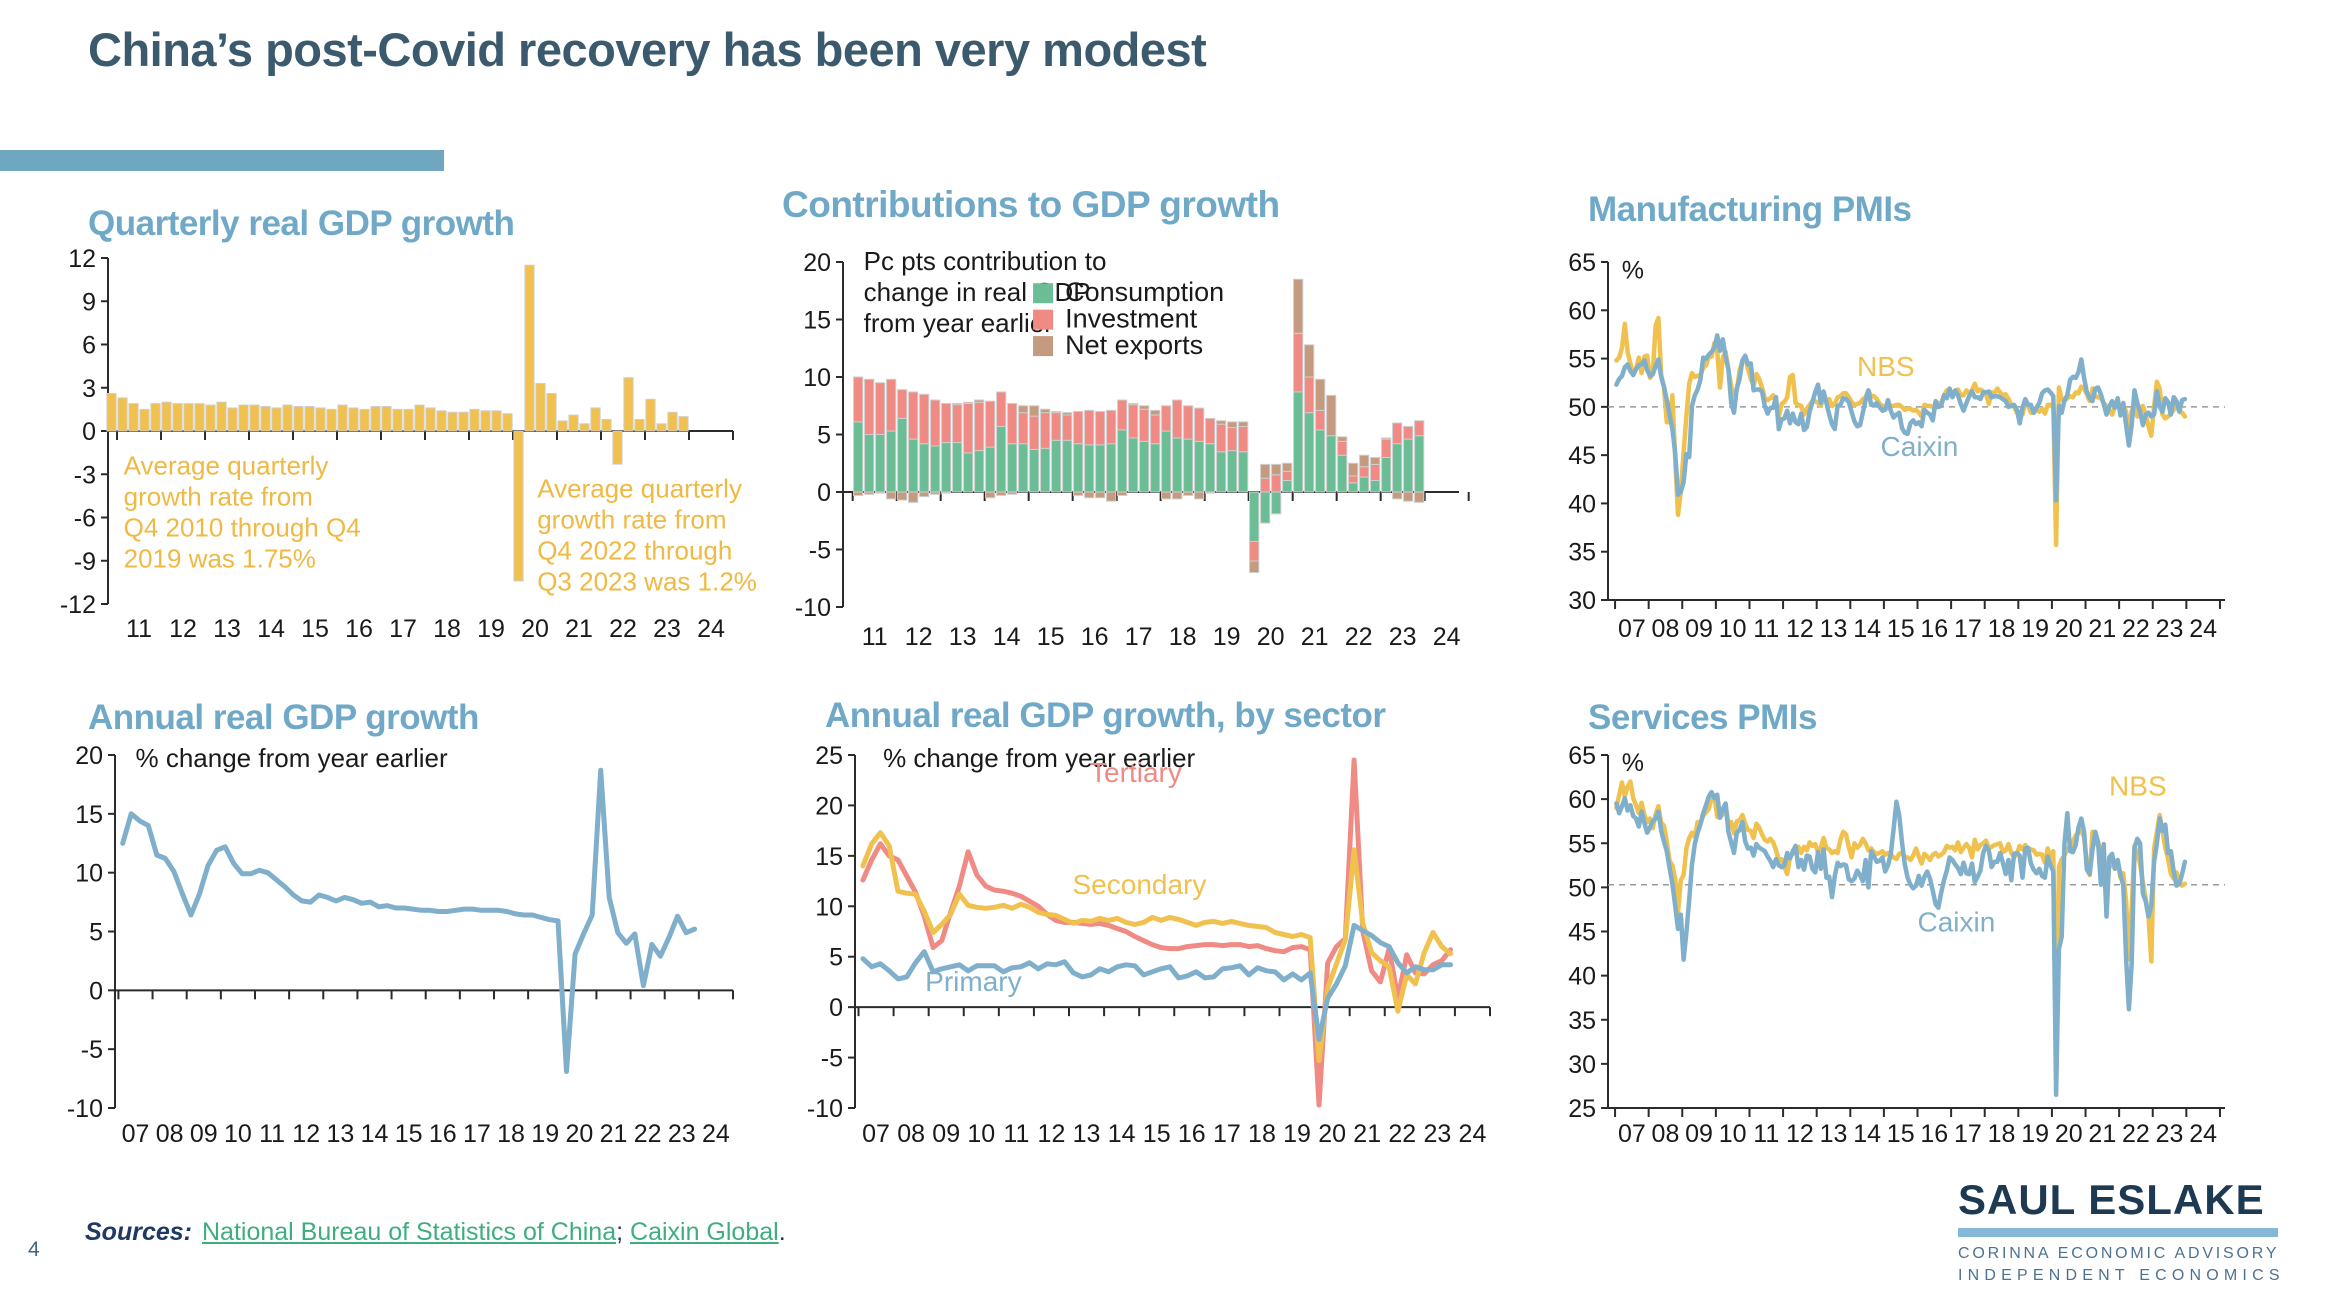 The image size is (2346, 1298). What do you see at coordinates (85, 562) in the screenshot?
I see `svg-text: -9` at bounding box center [85, 562].